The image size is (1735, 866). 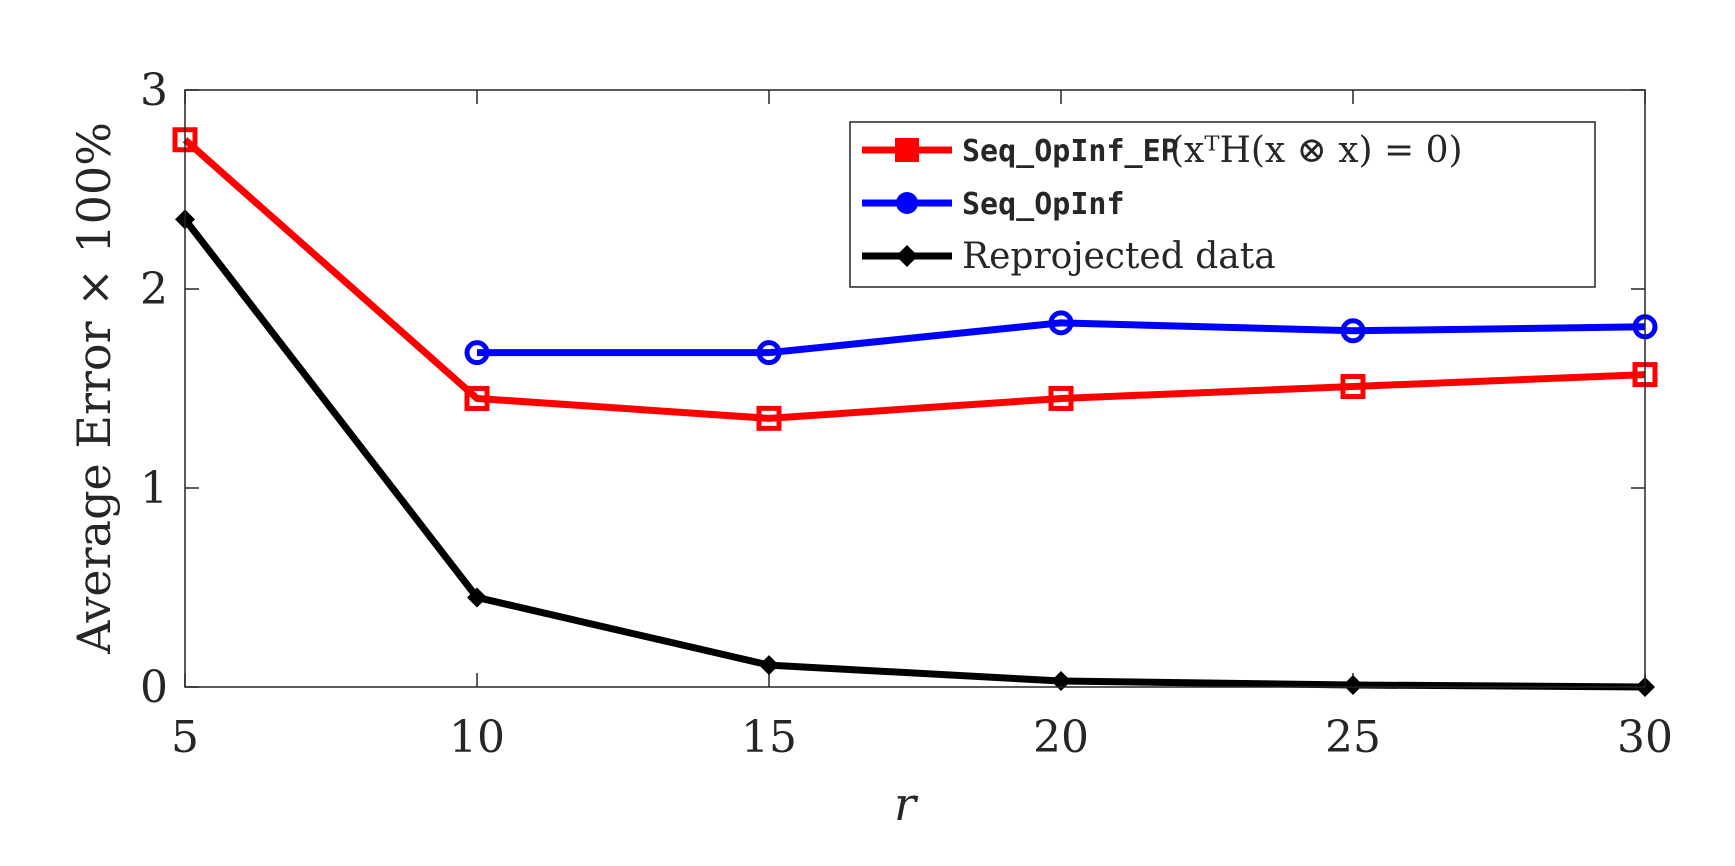 I want to click on legend-label-seq-opinf: Seq_OpInf, so click(x=1043, y=204).